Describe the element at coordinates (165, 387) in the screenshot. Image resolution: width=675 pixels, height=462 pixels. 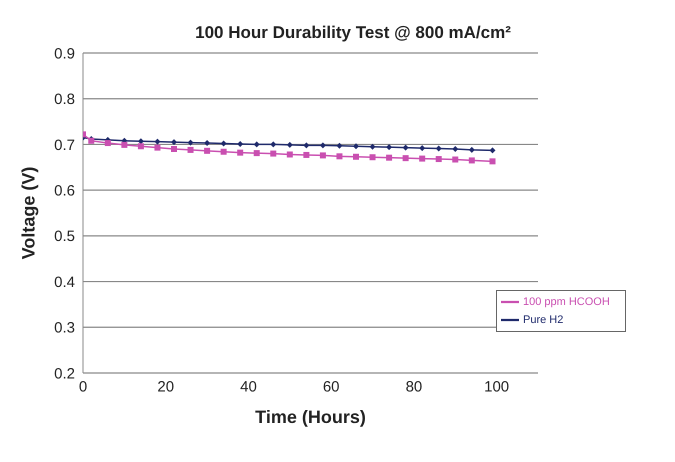
I see `x-tick-label: 20` at that location.